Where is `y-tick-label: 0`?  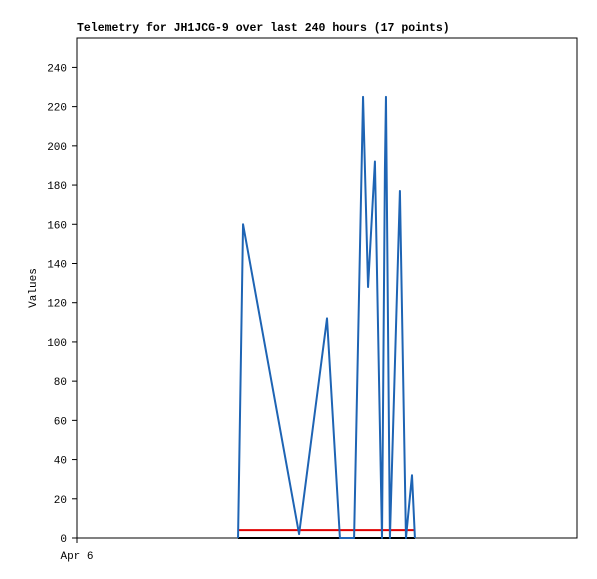 y-tick-label: 0 is located at coordinates (63, 540).